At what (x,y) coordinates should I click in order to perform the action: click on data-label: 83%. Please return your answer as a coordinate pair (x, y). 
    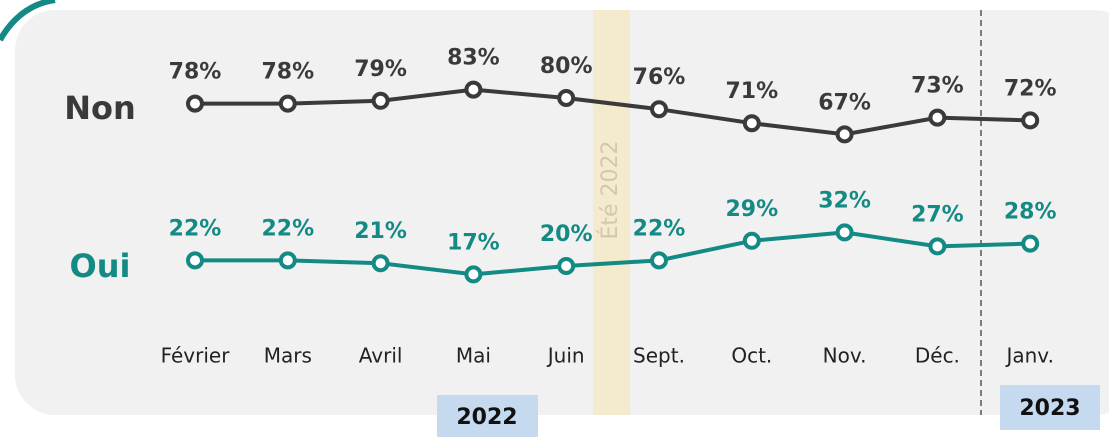
    Looking at the image, I should click on (473, 58).